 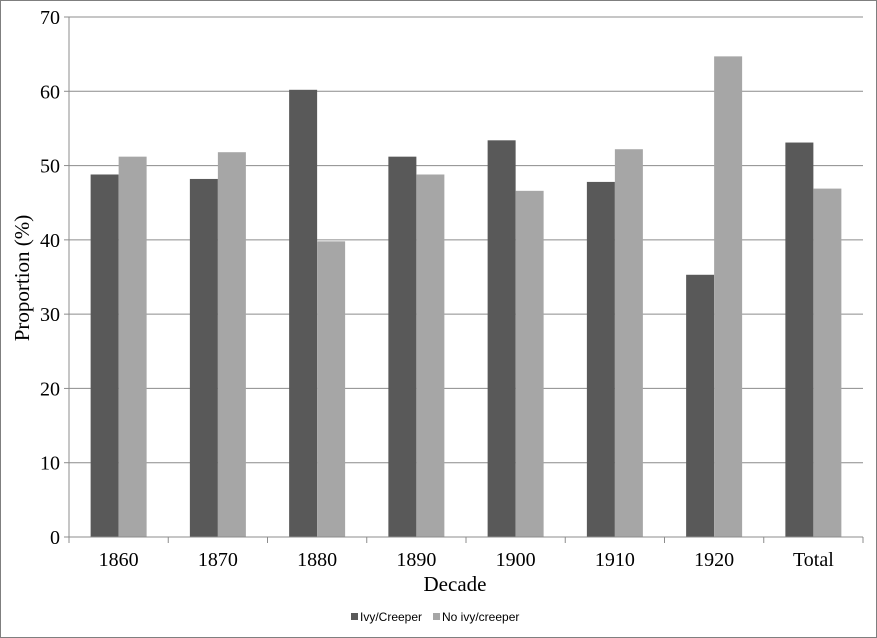 What do you see at coordinates (813, 560) in the screenshot?
I see `x-tick-label: Total` at bounding box center [813, 560].